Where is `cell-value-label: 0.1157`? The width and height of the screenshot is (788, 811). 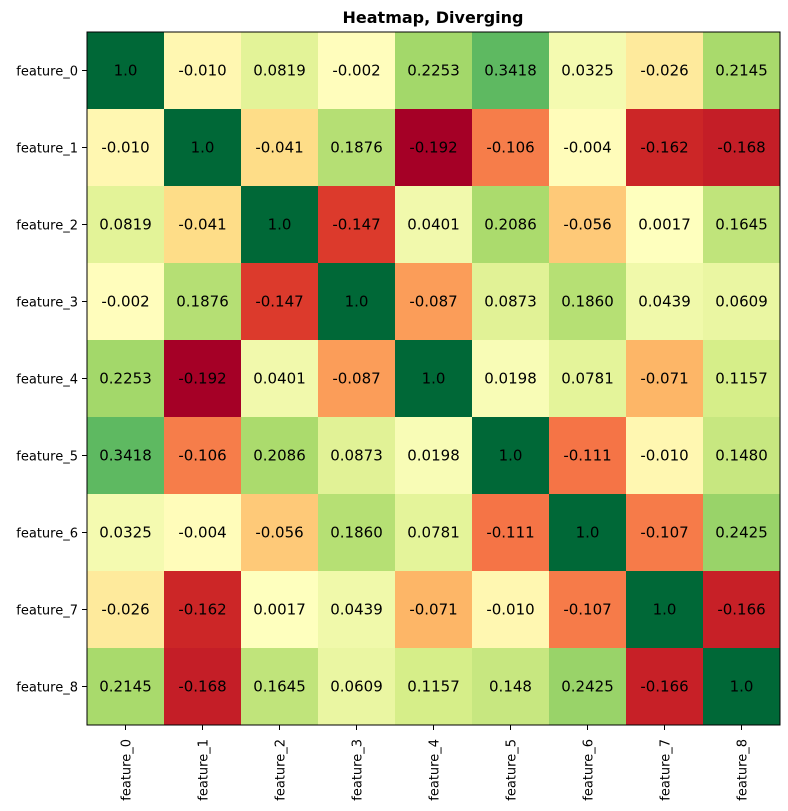 cell-value-label: 0.1157 is located at coordinates (433, 687).